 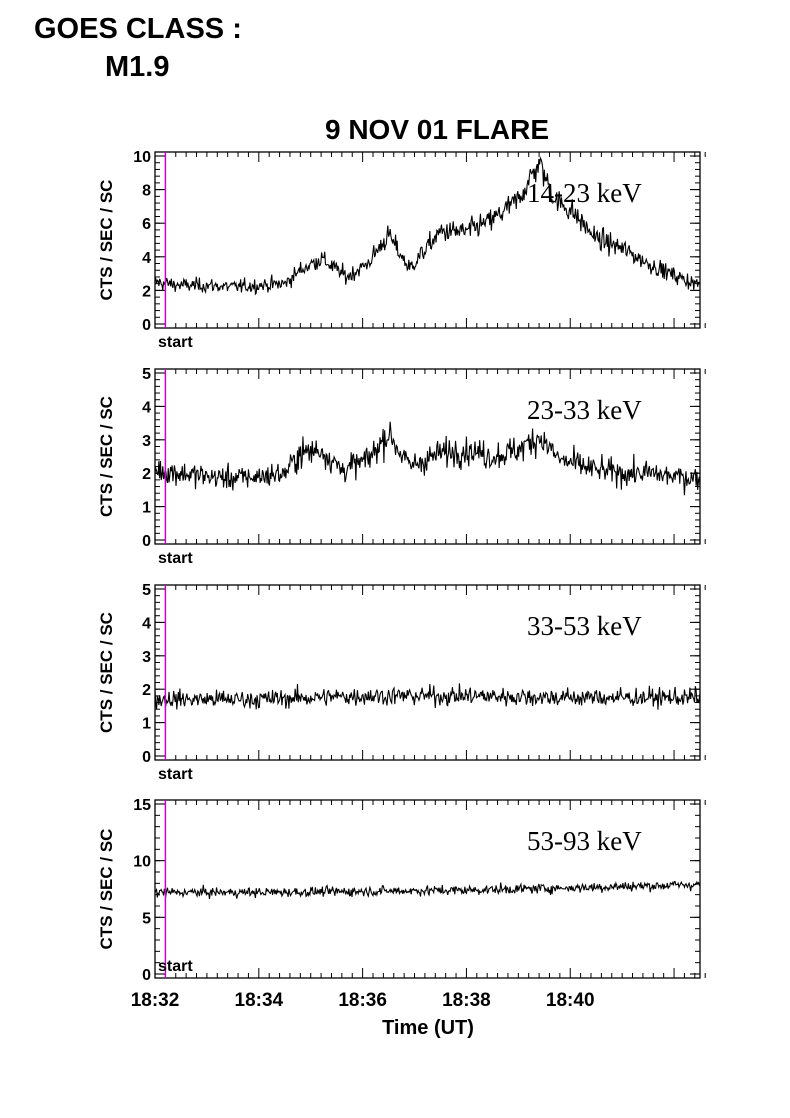 I want to click on goes-class-value: M1.9, so click(x=137, y=67).